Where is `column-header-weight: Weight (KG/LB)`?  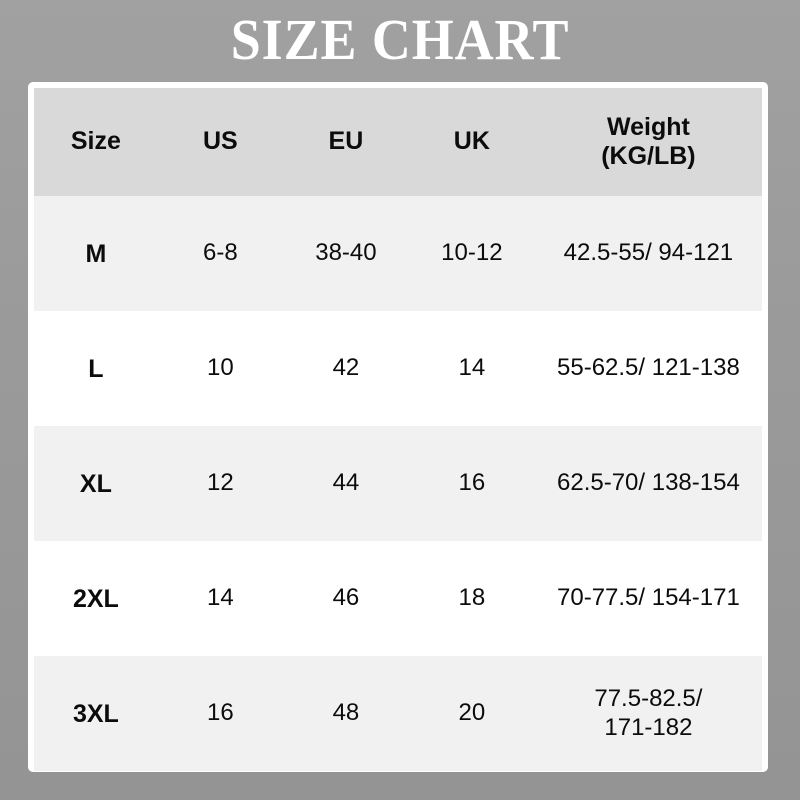 column-header-weight: Weight (KG/LB) is located at coordinates (648, 142).